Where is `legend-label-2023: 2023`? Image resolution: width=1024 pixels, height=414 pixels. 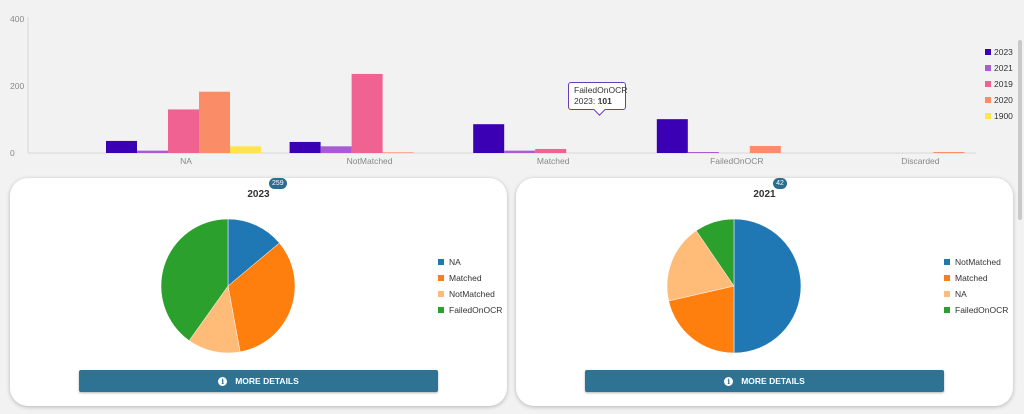
legend-label-2023: 2023 is located at coordinates (1003, 52).